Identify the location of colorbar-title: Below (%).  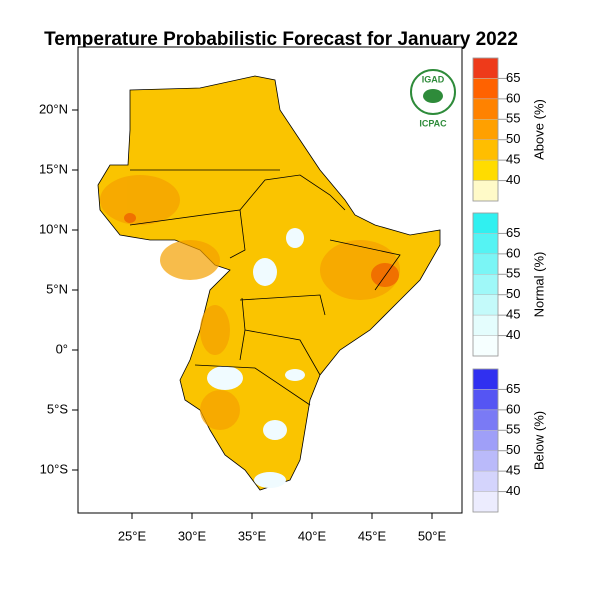
(538, 440).